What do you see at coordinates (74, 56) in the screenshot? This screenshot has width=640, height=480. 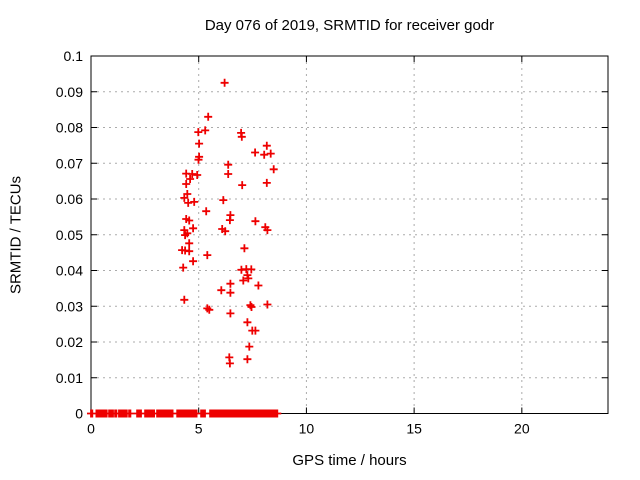 I see `svg-text: 0.1` at bounding box center [74, 56].